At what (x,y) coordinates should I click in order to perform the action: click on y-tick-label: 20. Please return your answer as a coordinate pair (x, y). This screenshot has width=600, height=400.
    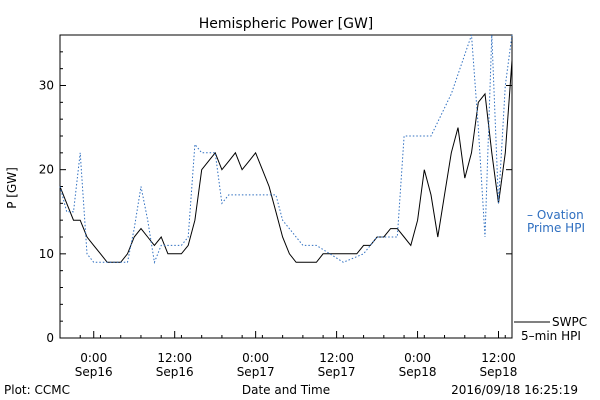
    Looking at the image, I should click on (46, 170).